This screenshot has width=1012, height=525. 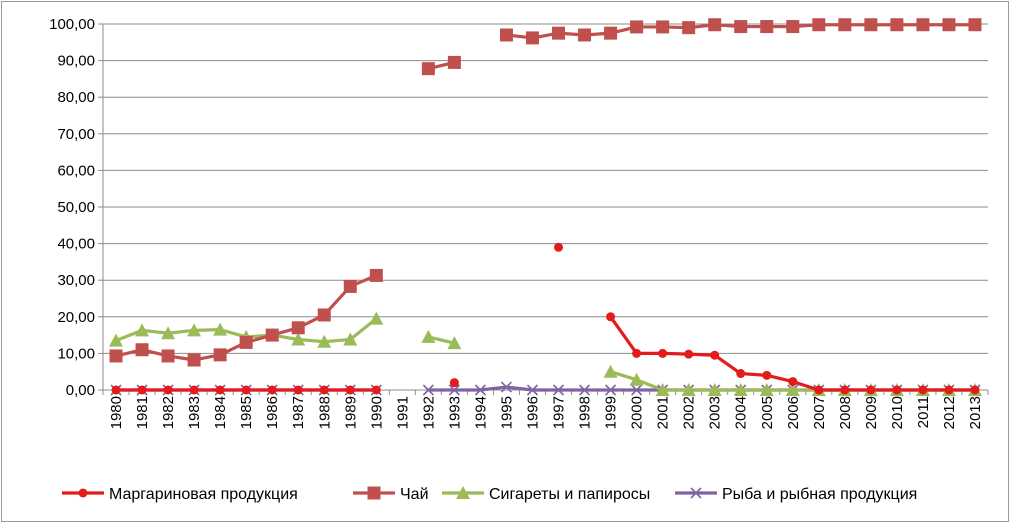 What do you see at coordinates (871, 412) in the screenshot?
I see `x-tick-label: 2009` at bounding box center [871, 412].